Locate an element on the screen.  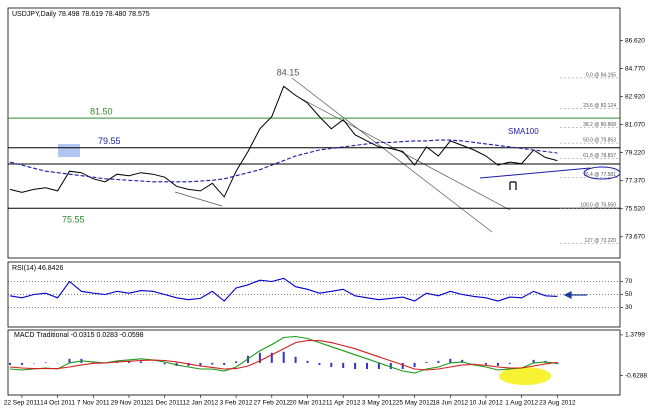
x-tick-label: 12 Jan 2012 is located at coordinates (201, 403).